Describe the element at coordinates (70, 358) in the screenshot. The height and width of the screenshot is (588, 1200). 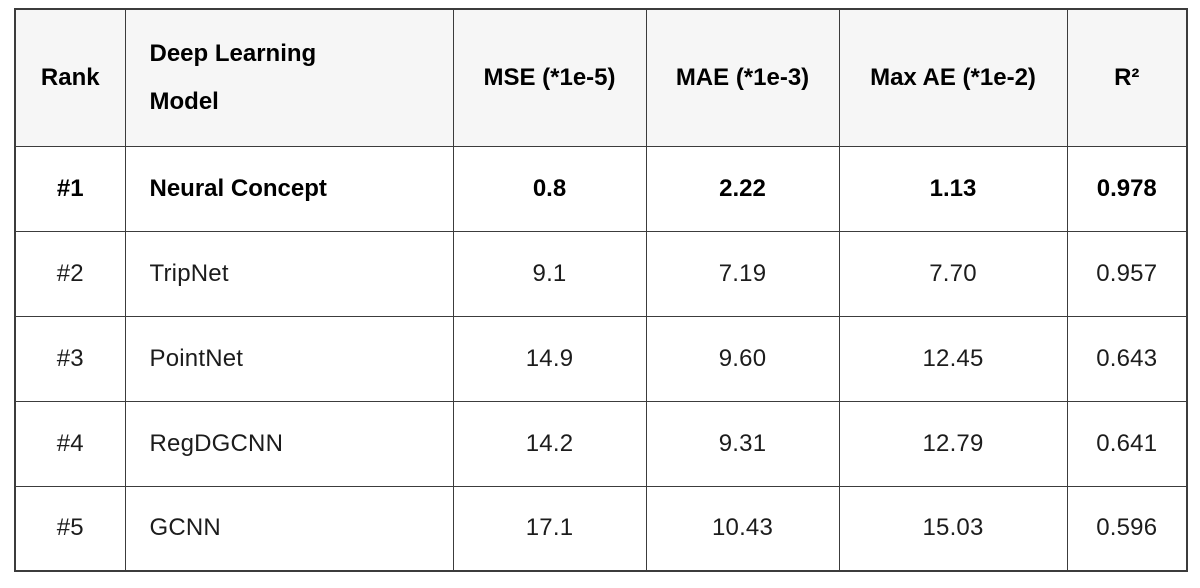
I see `cell-rank: #3` at that location.